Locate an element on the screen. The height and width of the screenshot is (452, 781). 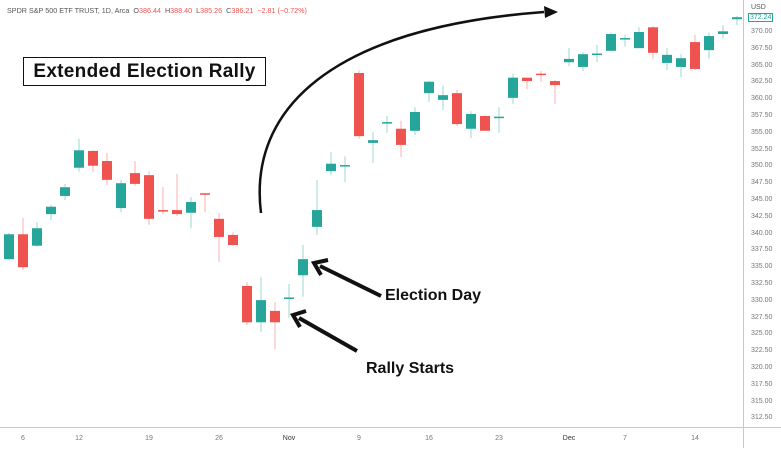
x-tick-label: 6 is located at coordinates (23, 438).